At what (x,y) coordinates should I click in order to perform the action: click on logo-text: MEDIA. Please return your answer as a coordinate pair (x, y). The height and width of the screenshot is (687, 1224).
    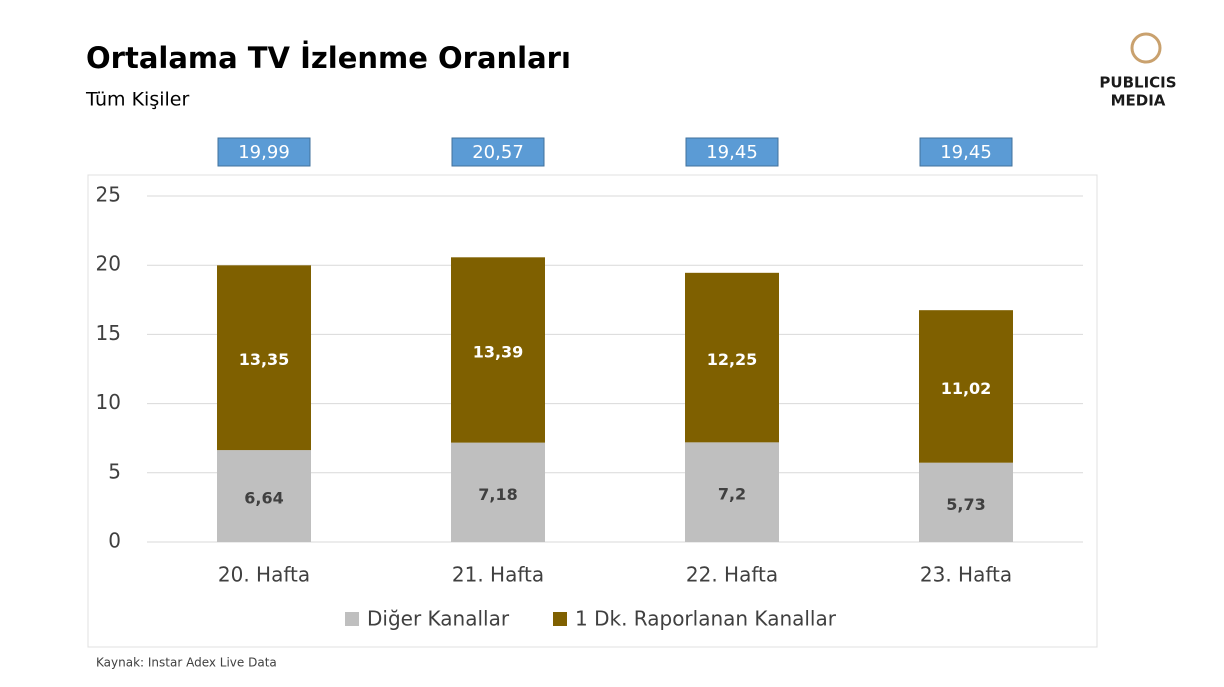
    Looking at the image, I should click on (1138, 101).